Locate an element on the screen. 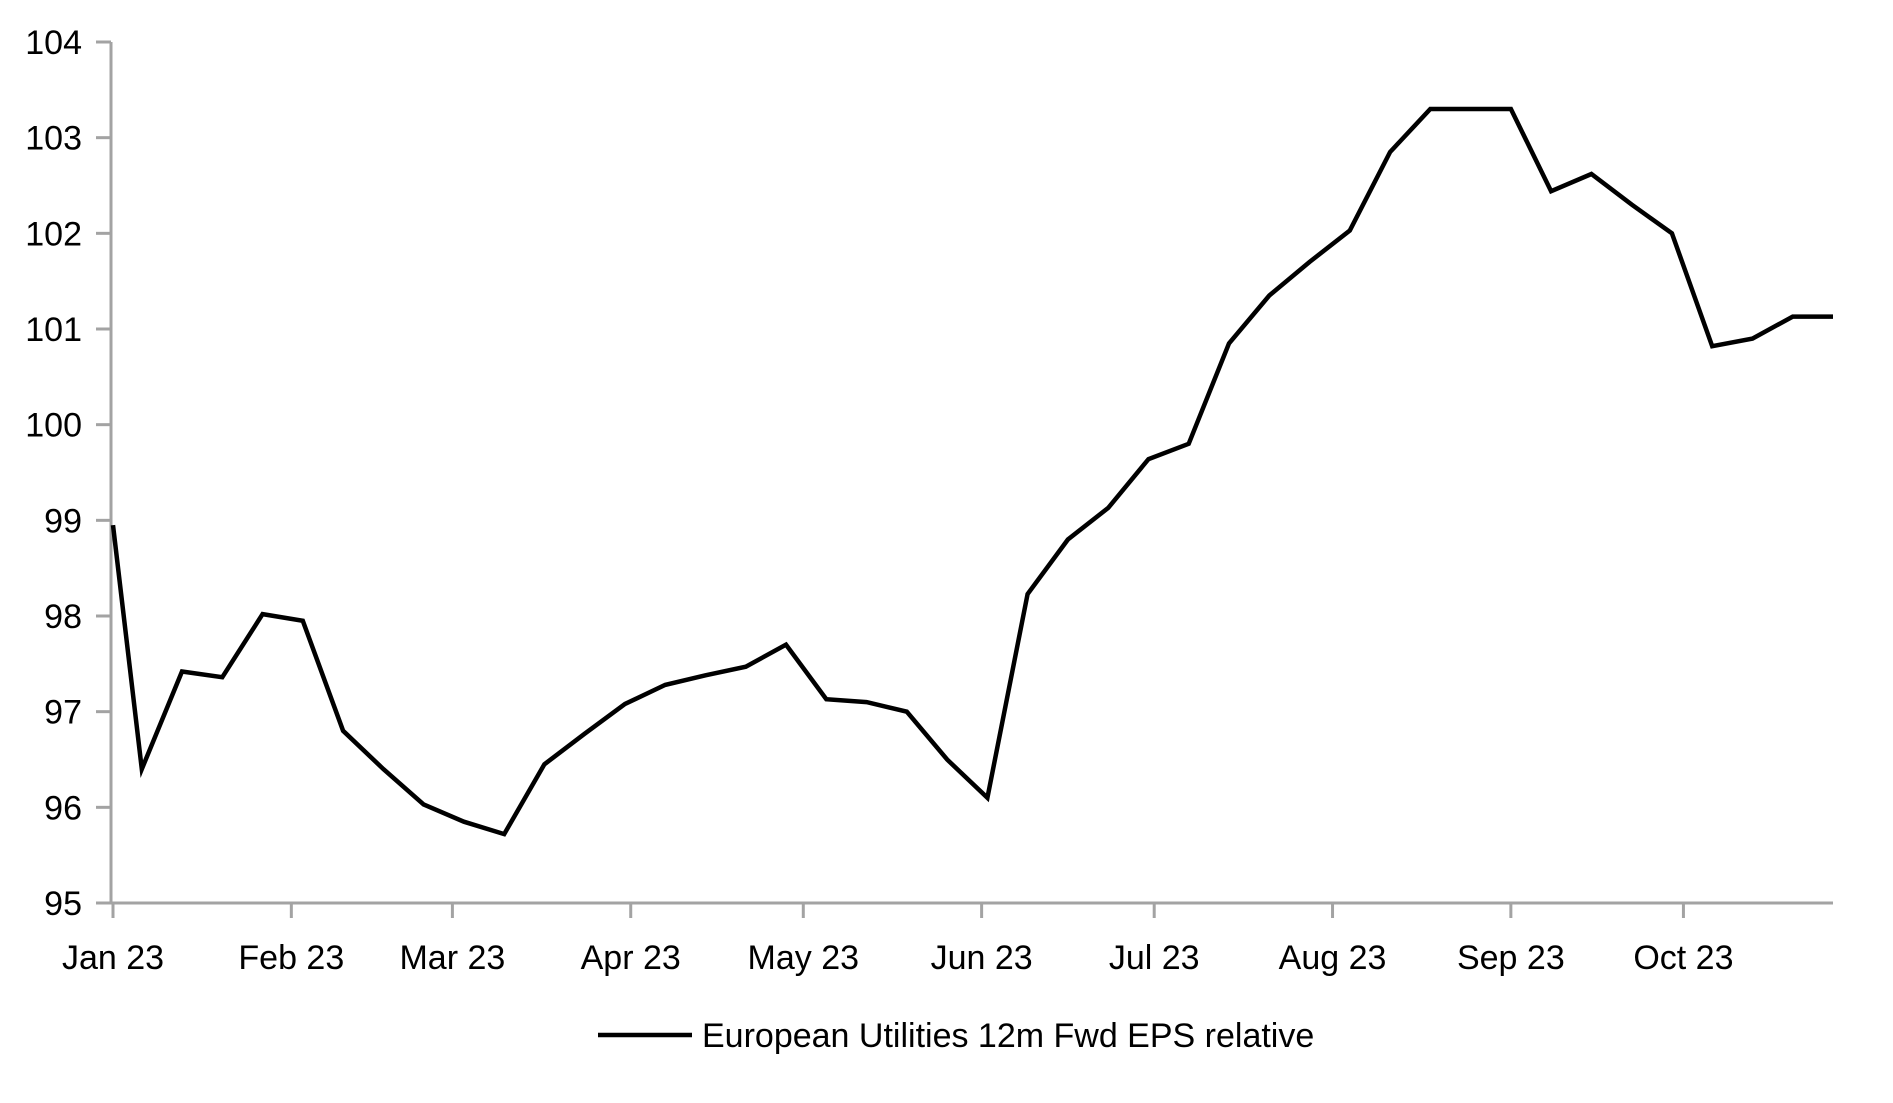  x-tick-label: Sep 23 is located at coordinates (1511, 958).